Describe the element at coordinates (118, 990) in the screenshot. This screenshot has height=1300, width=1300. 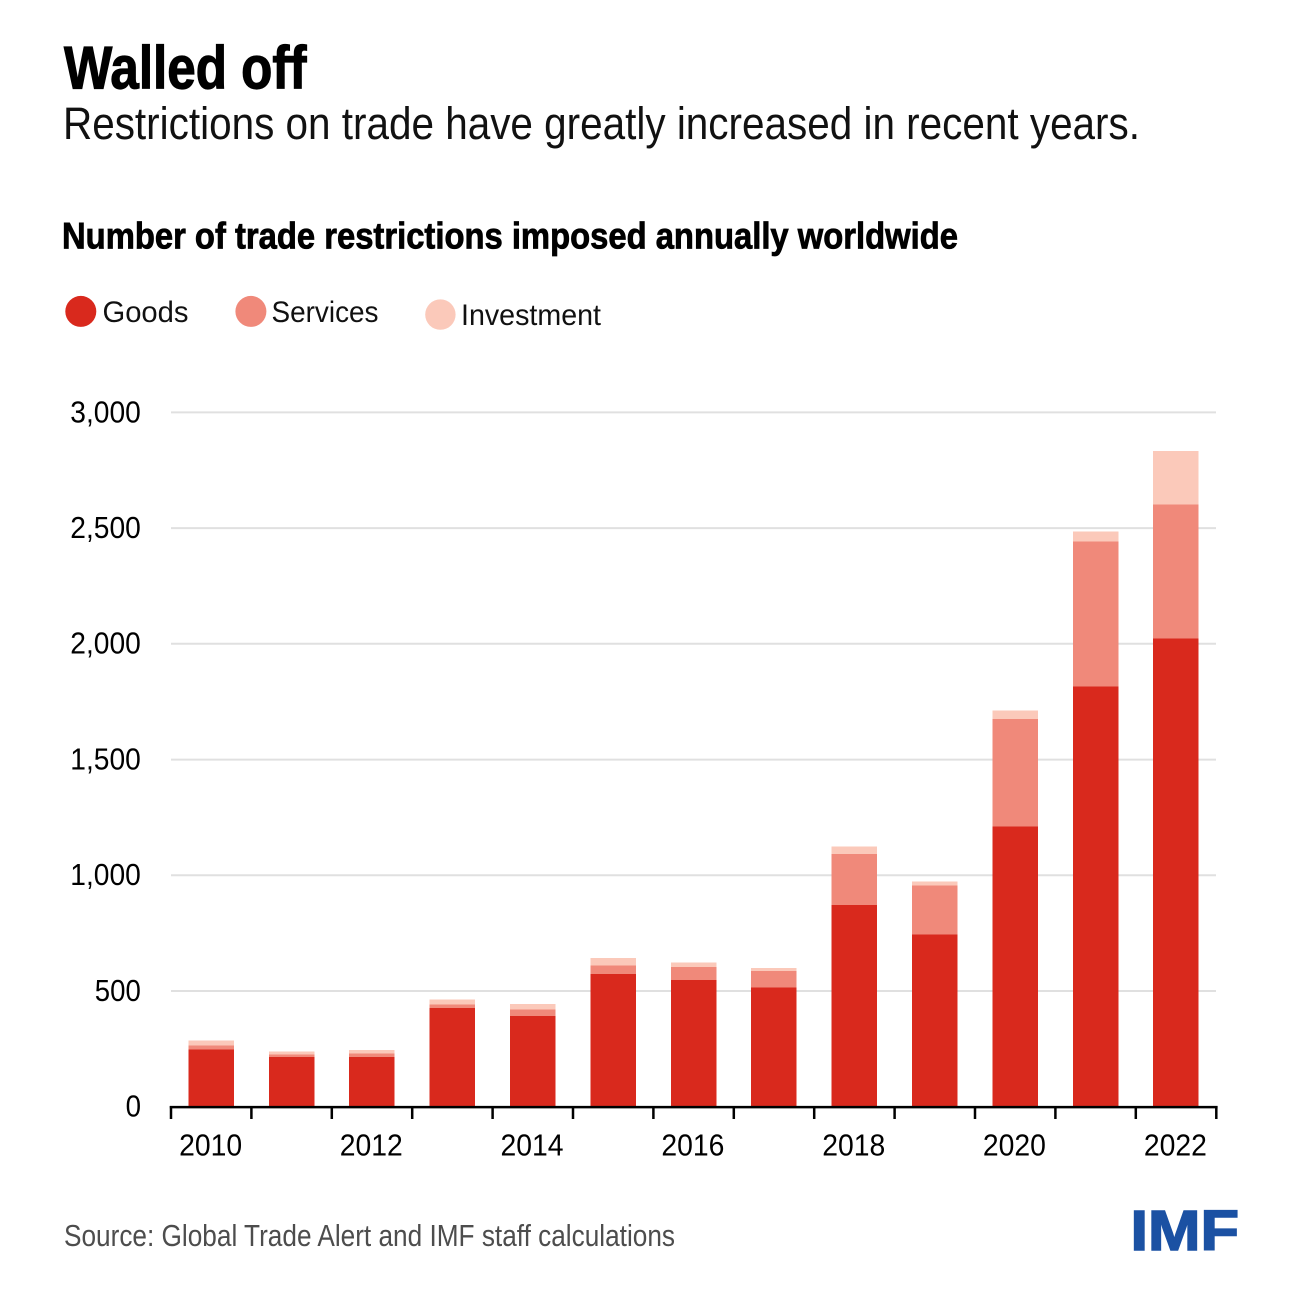
I see `svg-text: 500` at that location.